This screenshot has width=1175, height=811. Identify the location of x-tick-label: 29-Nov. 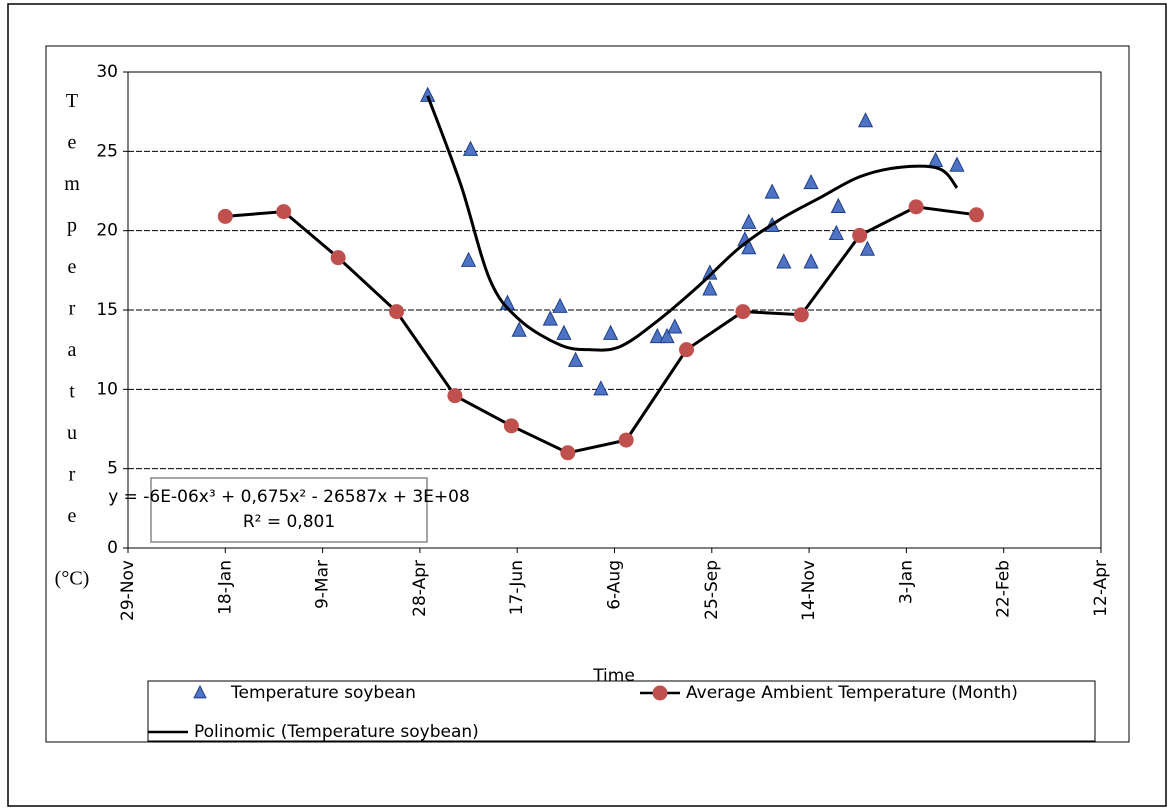
(128, 590).